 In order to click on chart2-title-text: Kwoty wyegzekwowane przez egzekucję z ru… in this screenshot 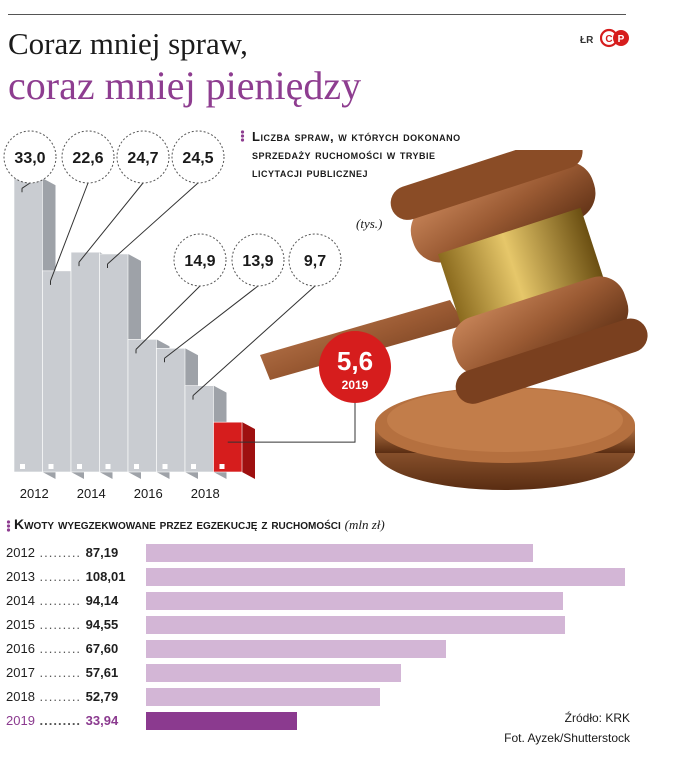, I will do `click(177, 524)`.